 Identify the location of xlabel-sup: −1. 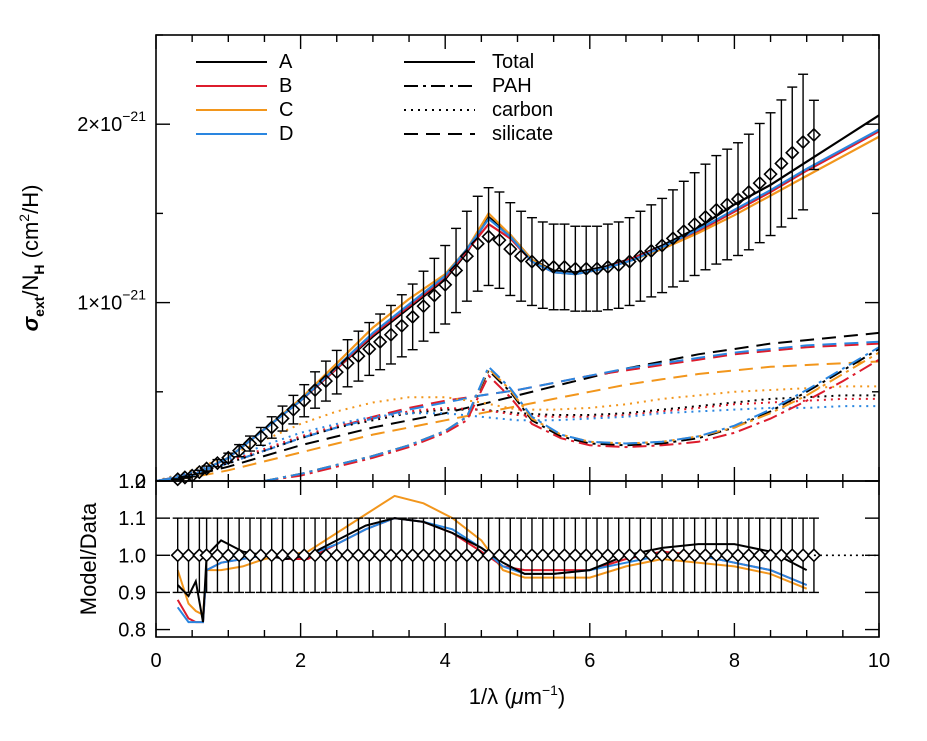
(550, 690).